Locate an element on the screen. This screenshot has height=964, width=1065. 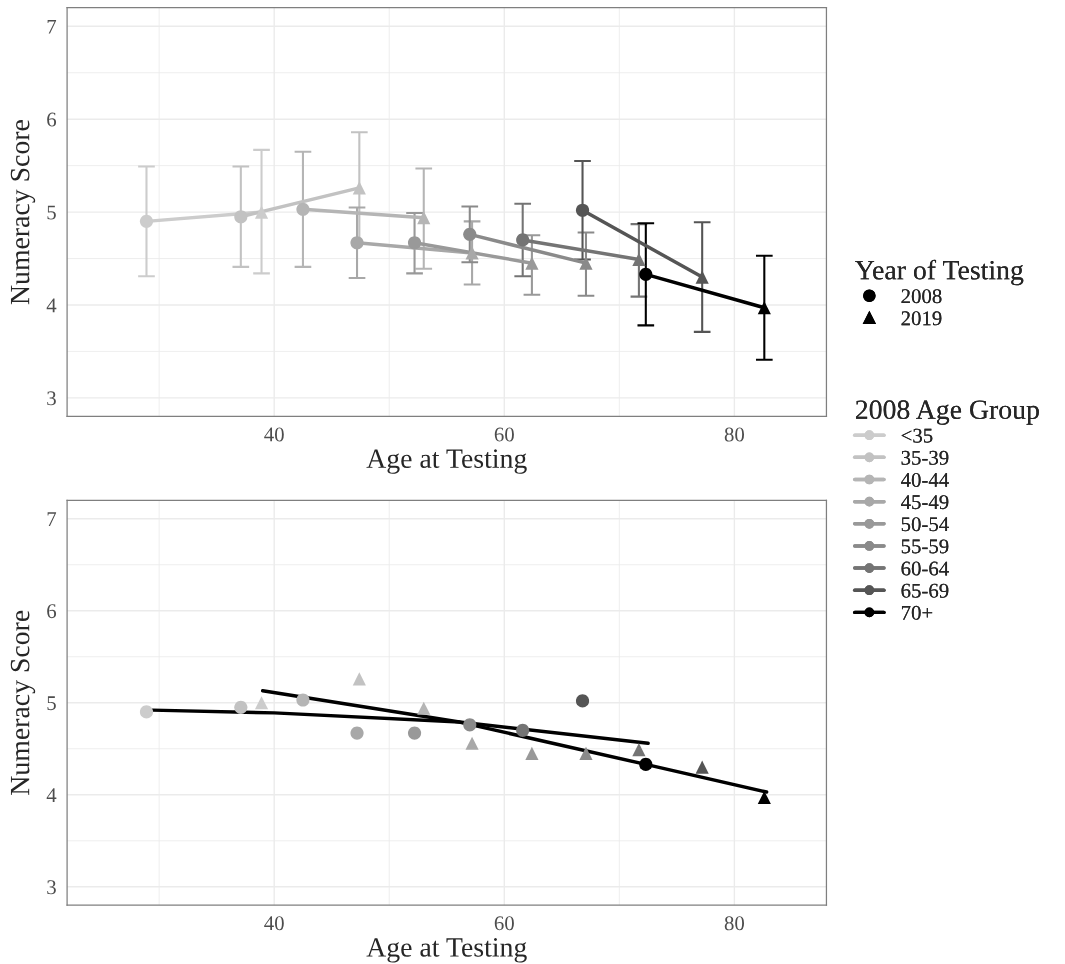
legend-label: 2008 is located at coordinates (921, 296).